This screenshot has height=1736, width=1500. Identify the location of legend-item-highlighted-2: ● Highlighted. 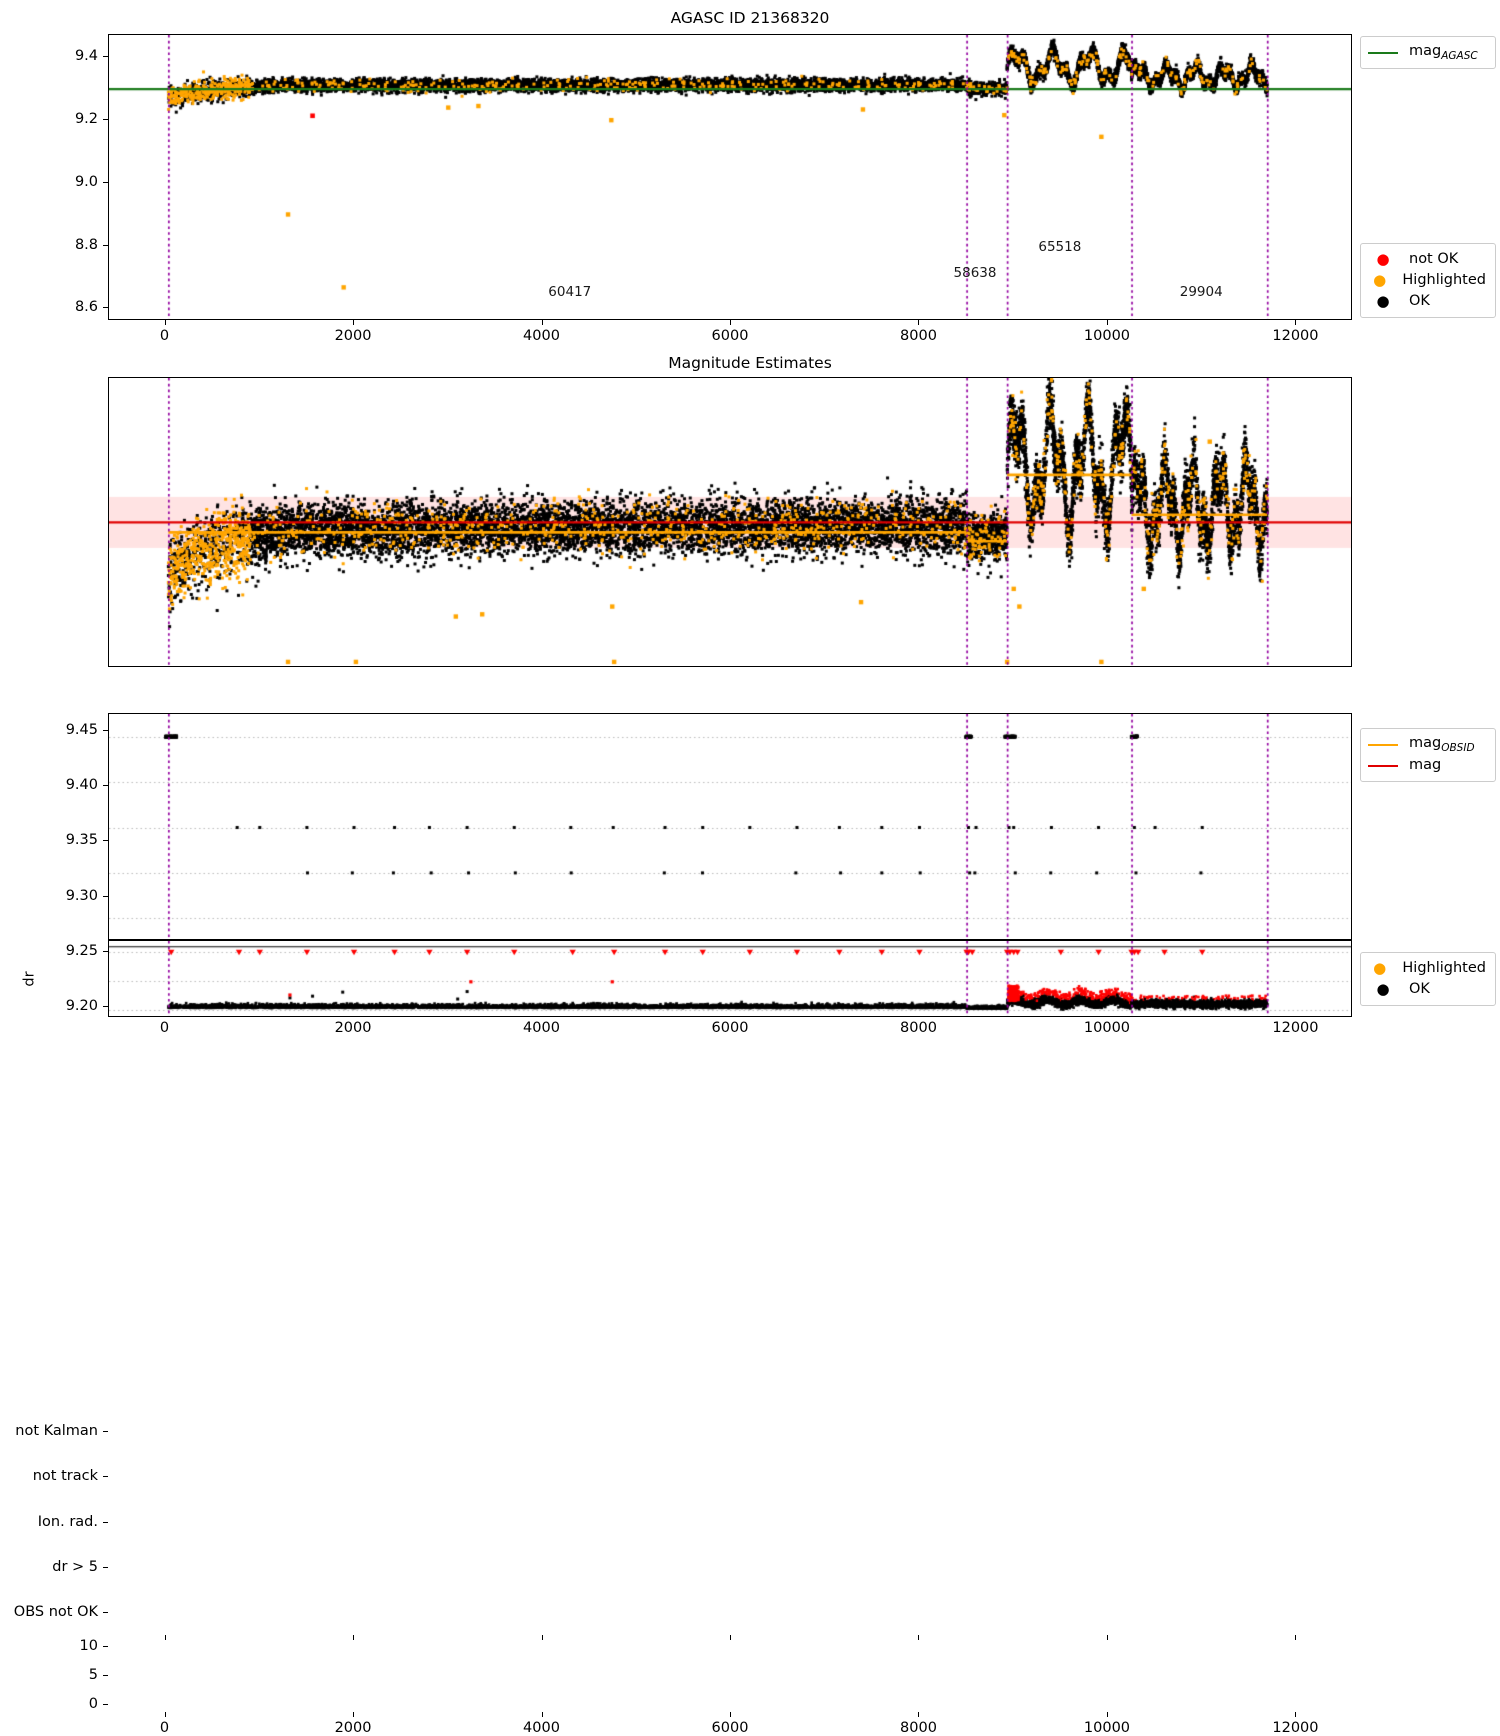
(1427, 968).